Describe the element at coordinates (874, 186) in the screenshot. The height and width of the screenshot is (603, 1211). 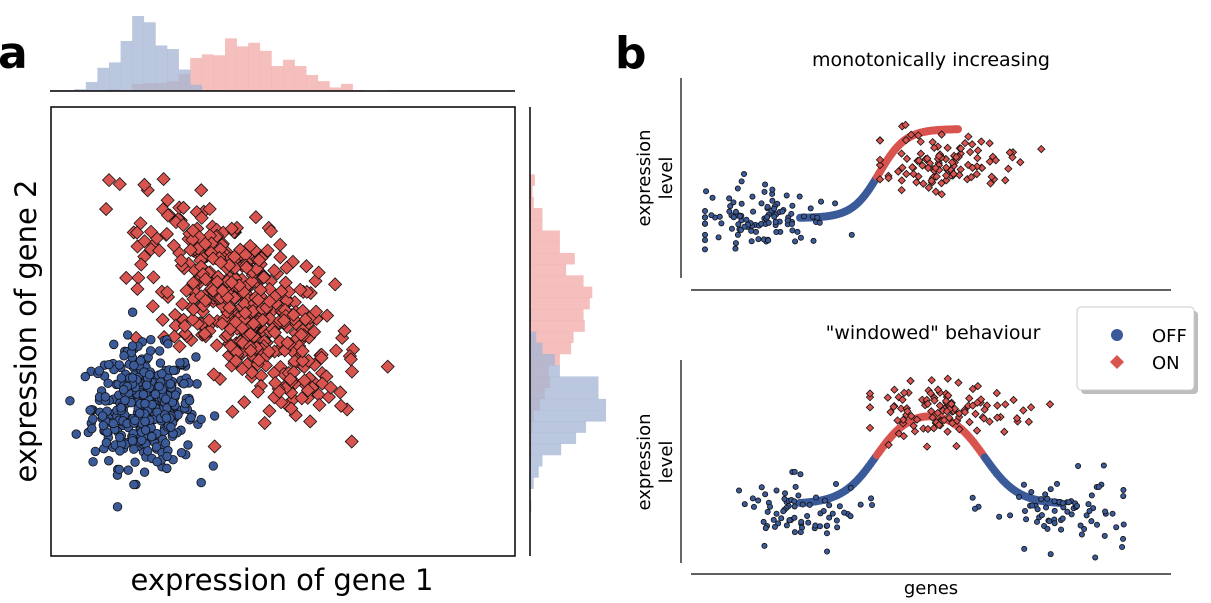
I see `top-scatter-points` at that location.